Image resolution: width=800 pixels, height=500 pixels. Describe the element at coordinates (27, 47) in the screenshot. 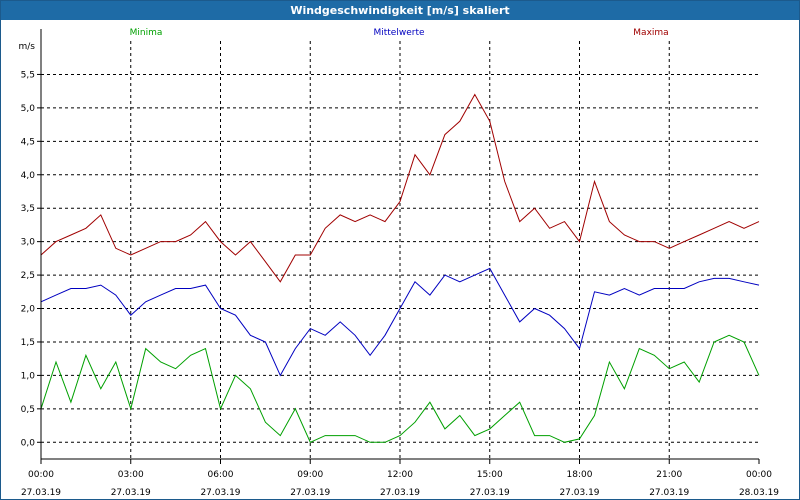

I see `y-axis-unit: m/s` at that location.